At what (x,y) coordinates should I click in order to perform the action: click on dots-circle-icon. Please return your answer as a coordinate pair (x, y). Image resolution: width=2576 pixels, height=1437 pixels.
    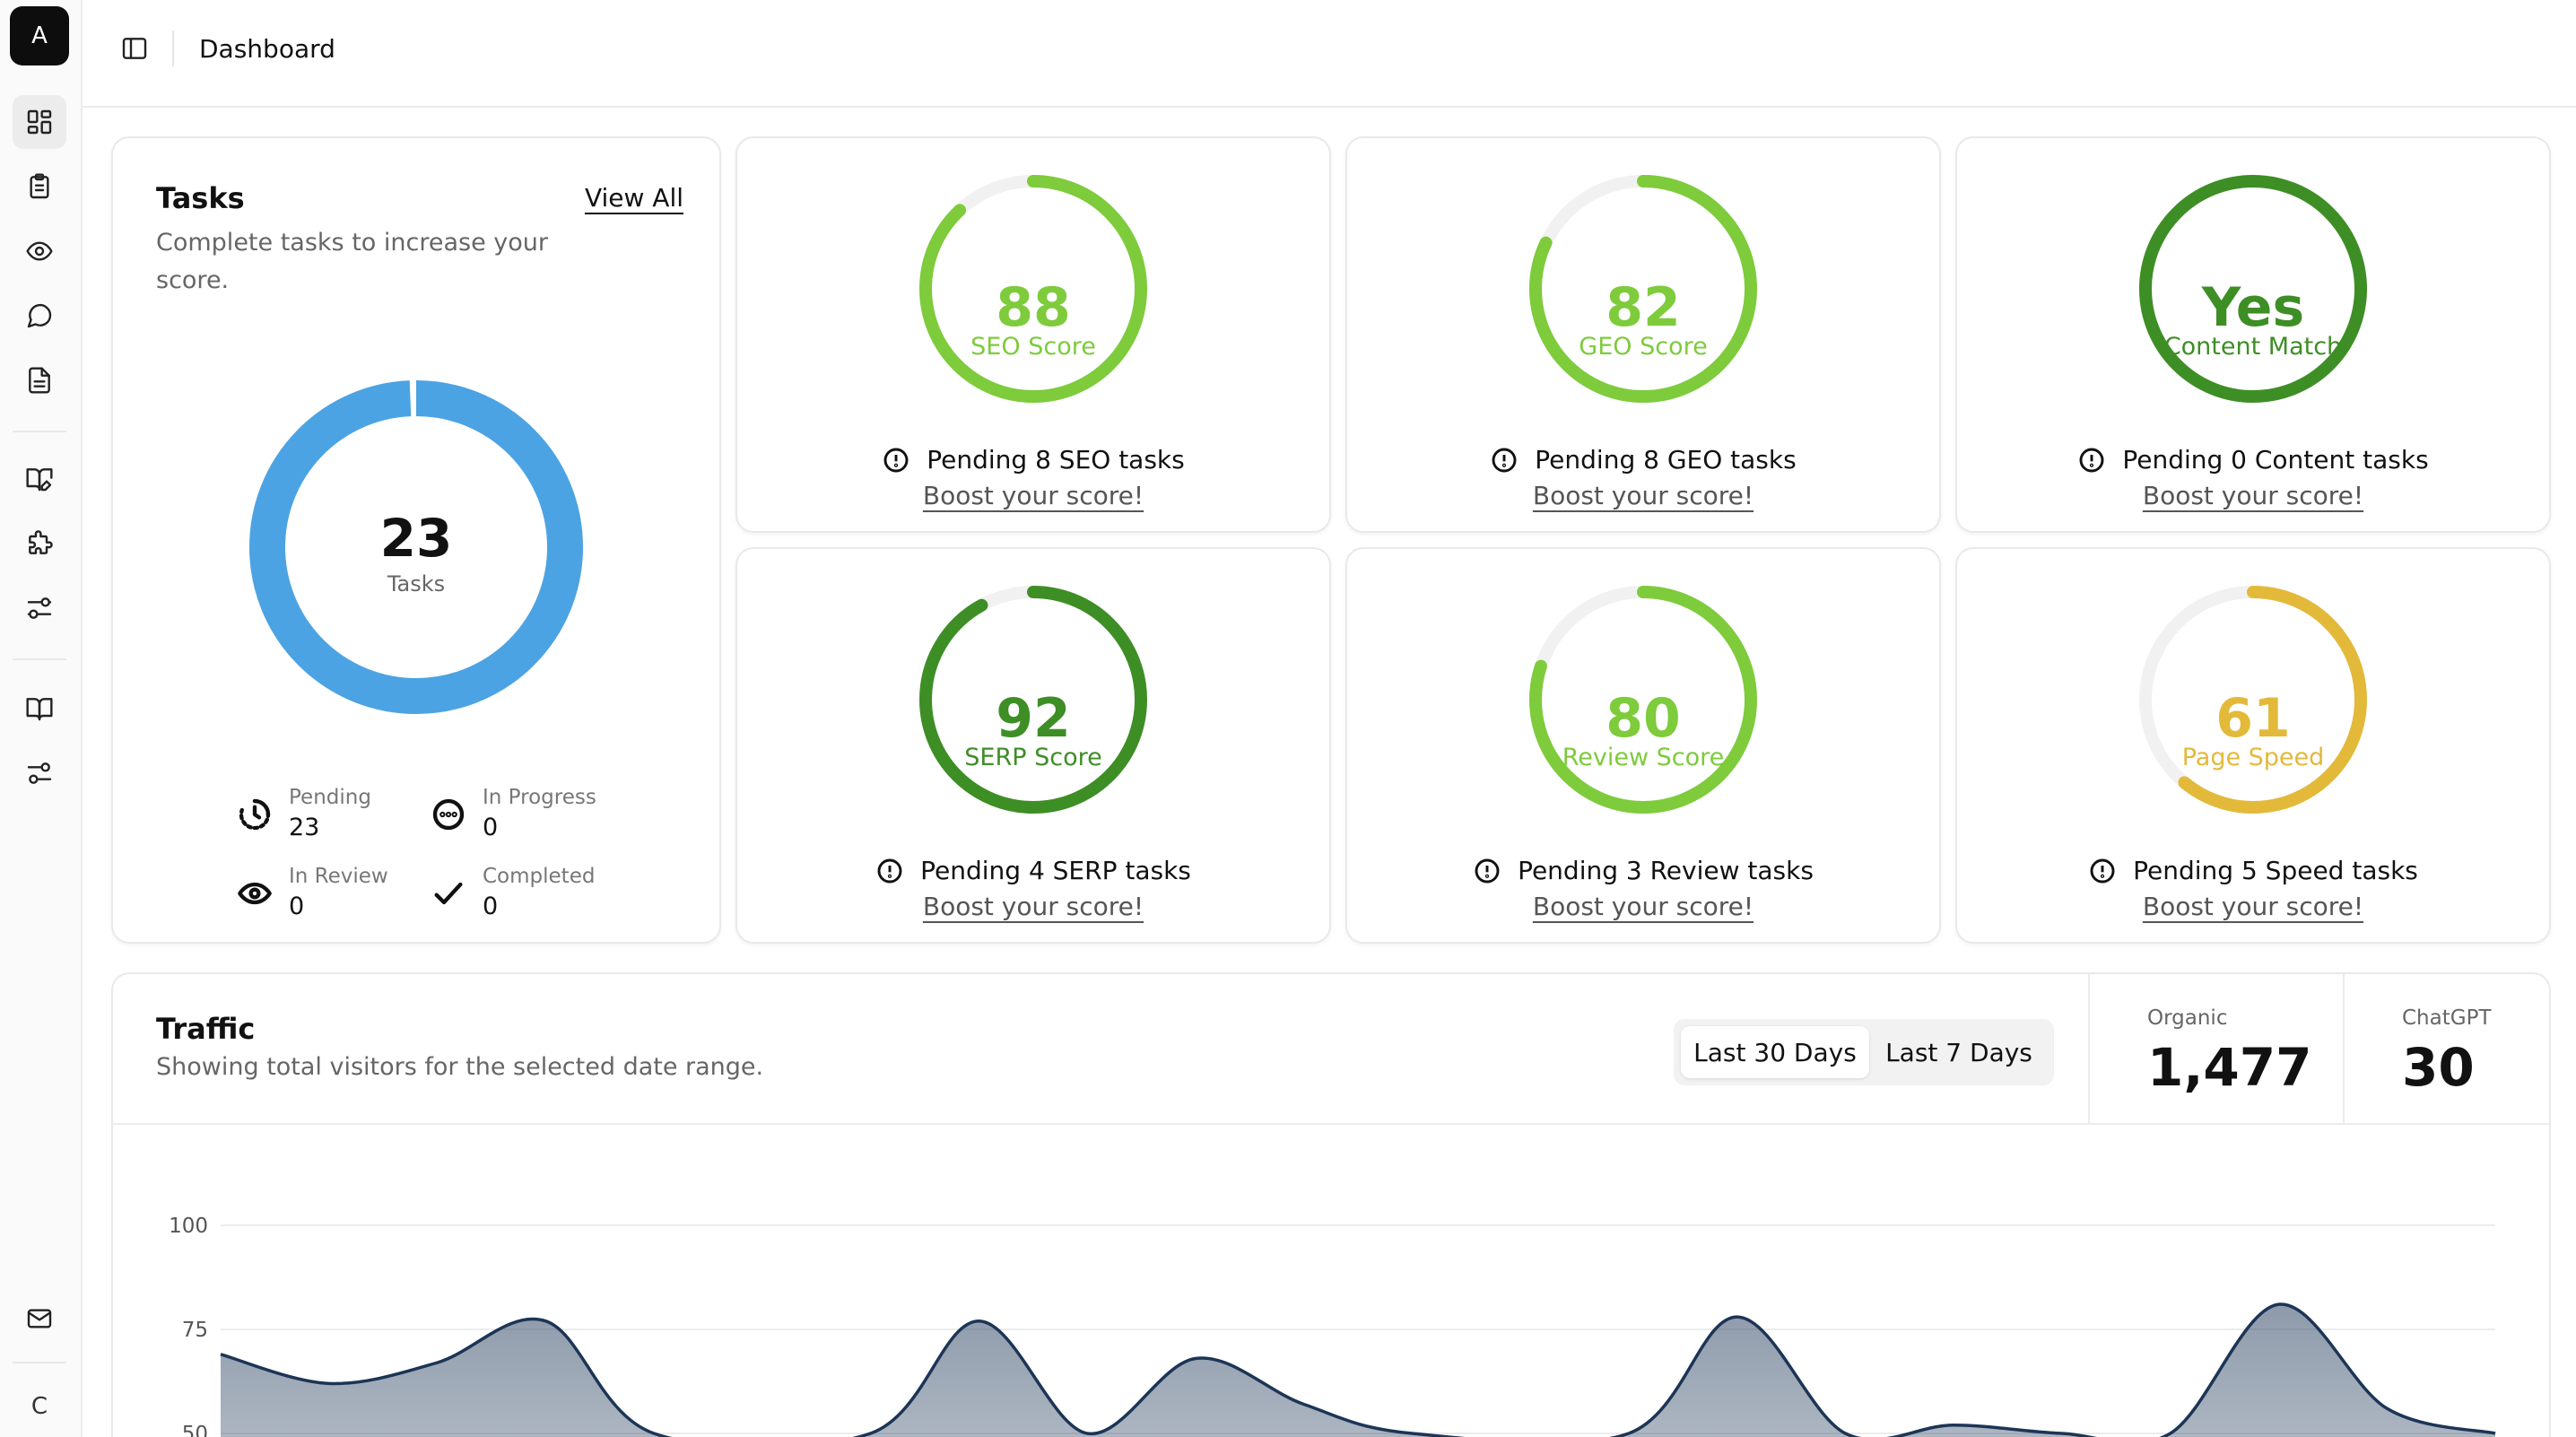
    Looking at the image, I should click on (448, 814).